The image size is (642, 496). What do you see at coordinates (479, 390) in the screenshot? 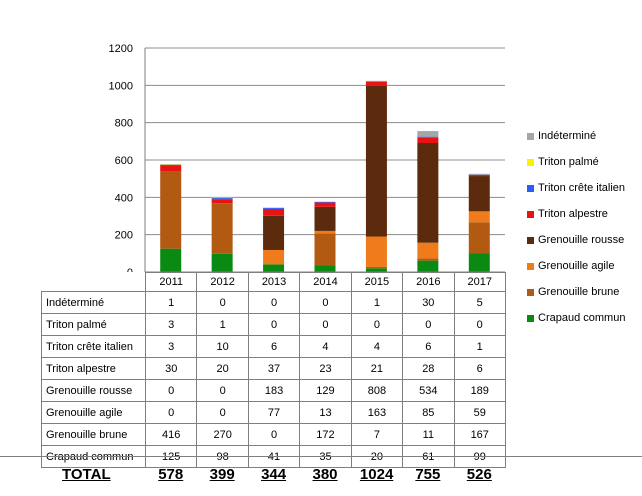
I see `data-label: 189` at bounding box center [479, 390].